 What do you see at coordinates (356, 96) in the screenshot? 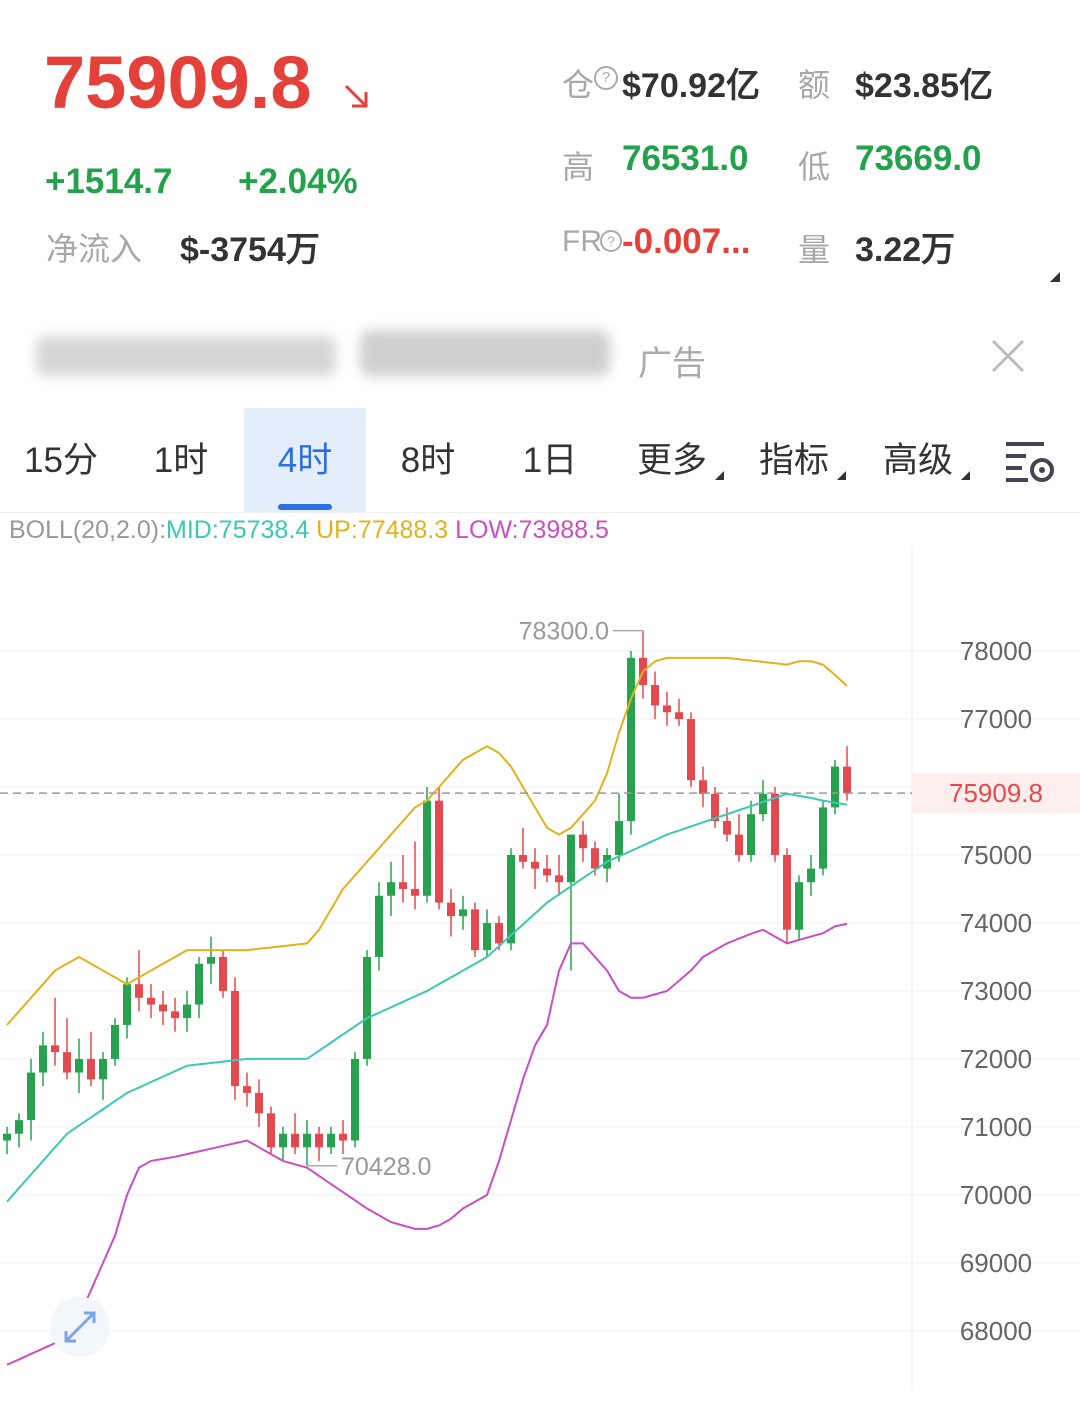
I see `trend-arrow` at bounding box center [356, 96].